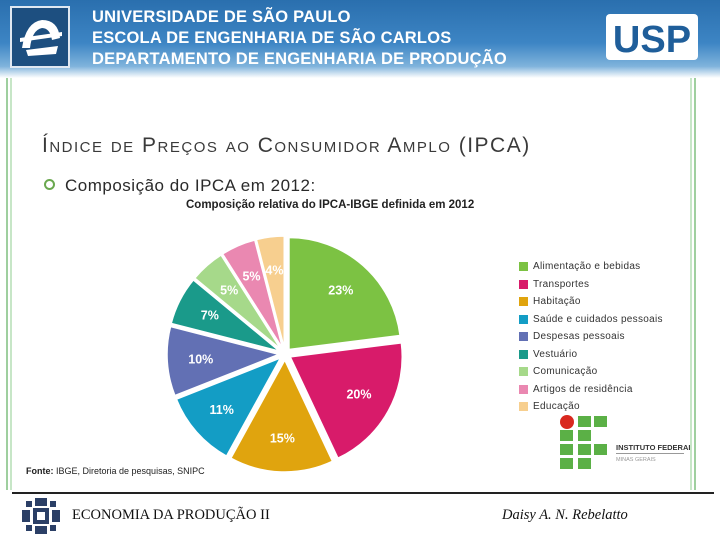  I want to click on source-text: IBGE, Diretoria de pesquisas, SNIPC, so click(130, 471).